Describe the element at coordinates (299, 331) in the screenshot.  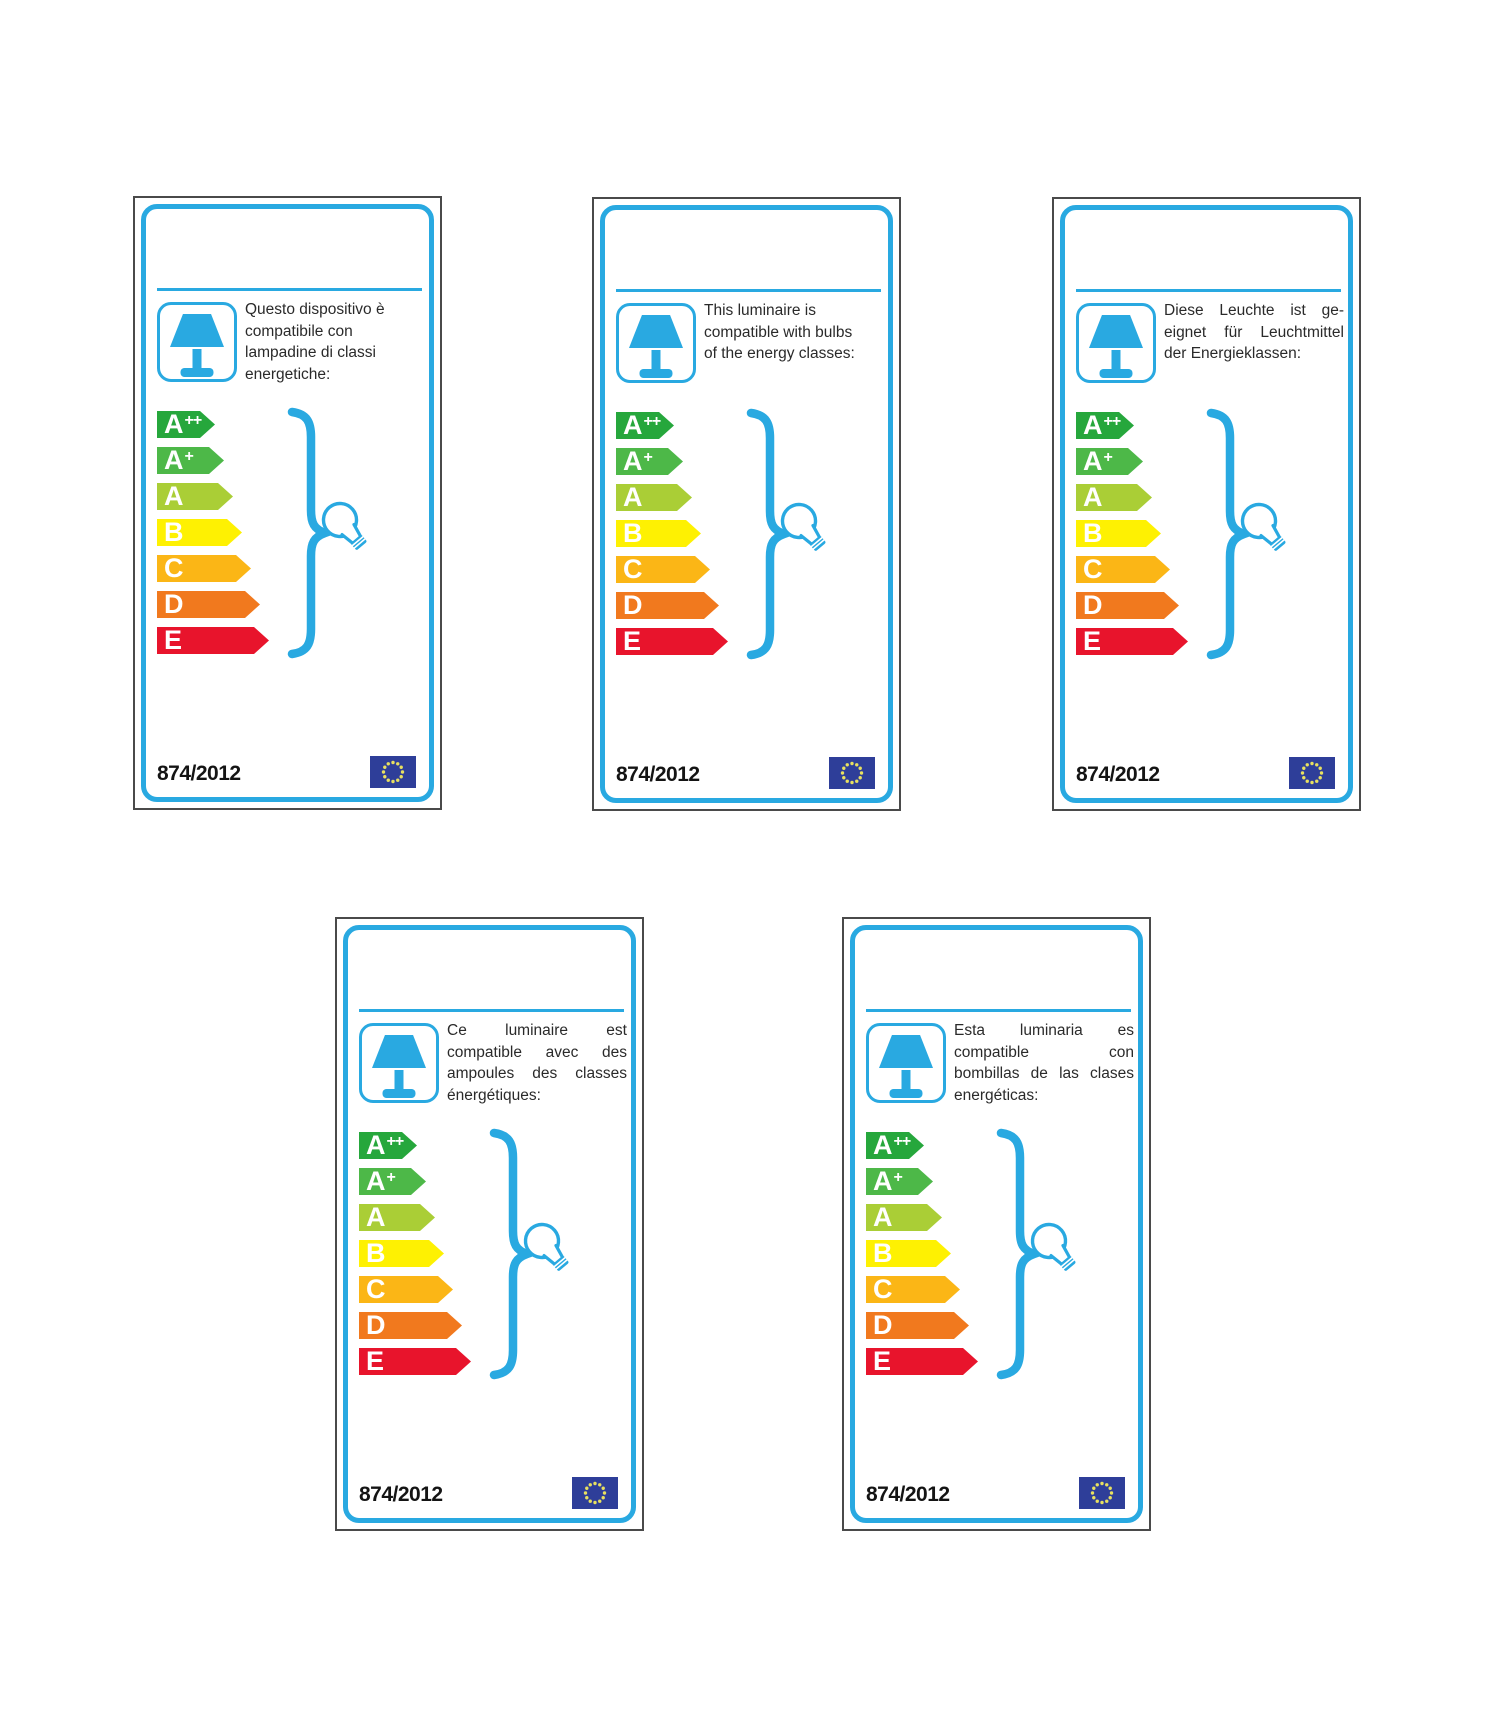
I see `text-line: compatibile con` at that location.